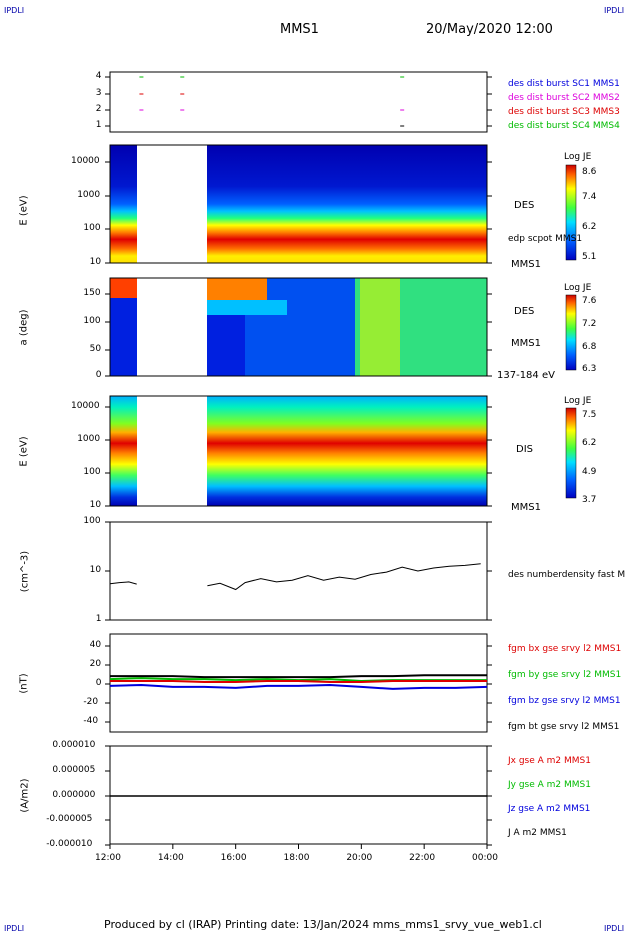  I want to click on dis-energy-name: DIS, so click(524, 449).